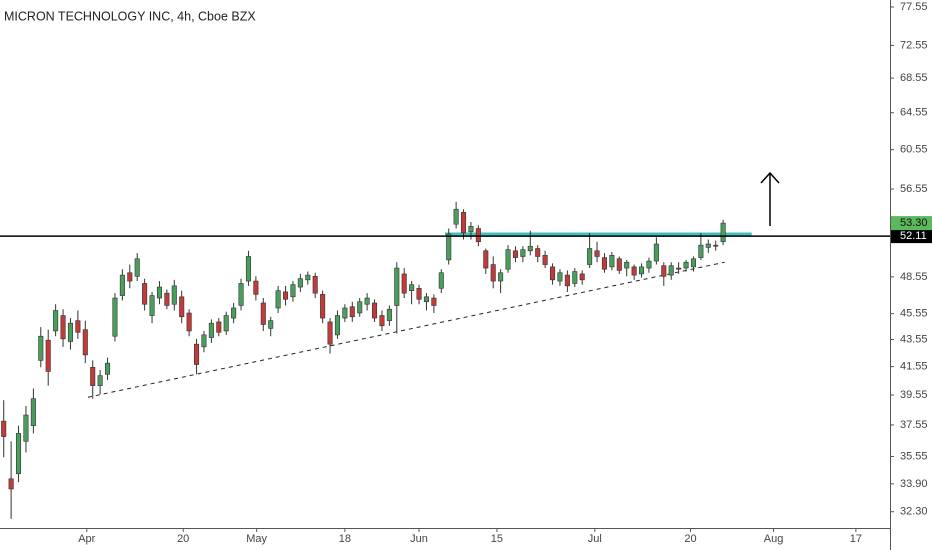  What do you see at coordinates (770, 198) in the screenshot?
I see `up-arrow` at bounding box center [770, 198].